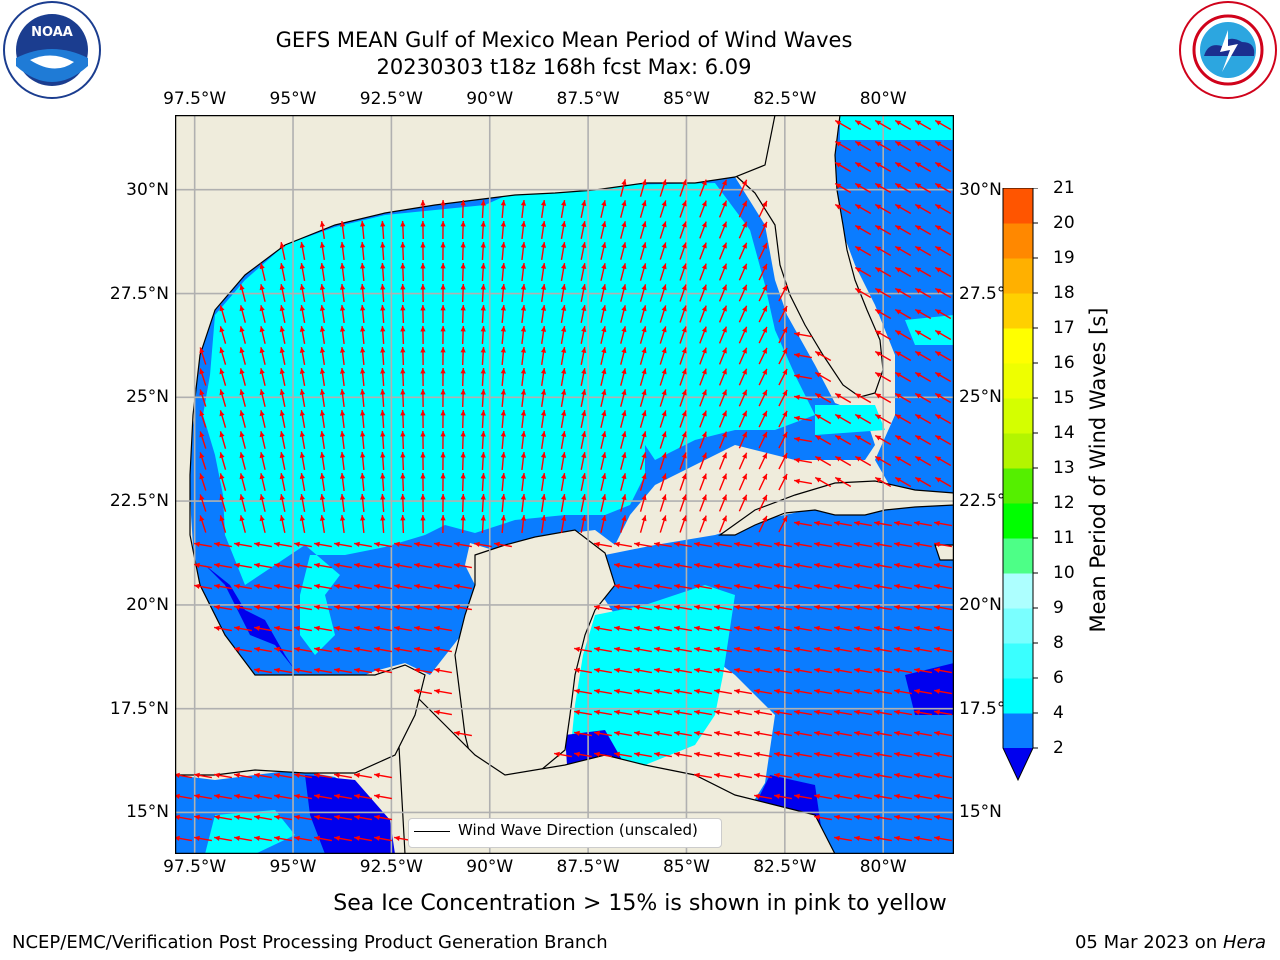 This screenshot has width=1280, height=960. What do you see at coordinates (1020, 485) in the screenshot?
I see `colorbar` at bounding box center [1020, 485].